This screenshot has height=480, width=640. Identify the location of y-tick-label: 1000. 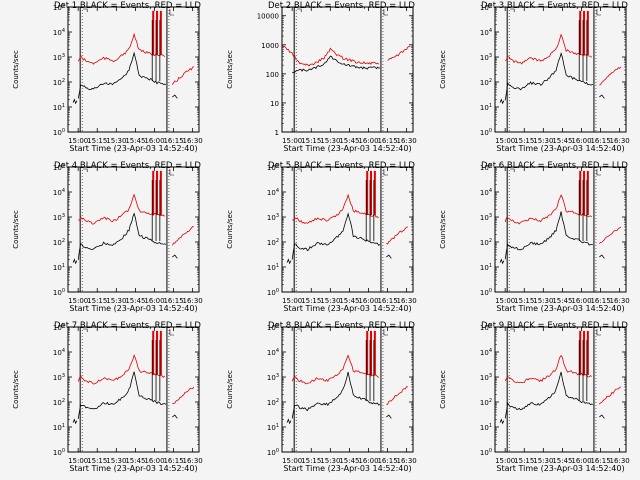
(270, 46).